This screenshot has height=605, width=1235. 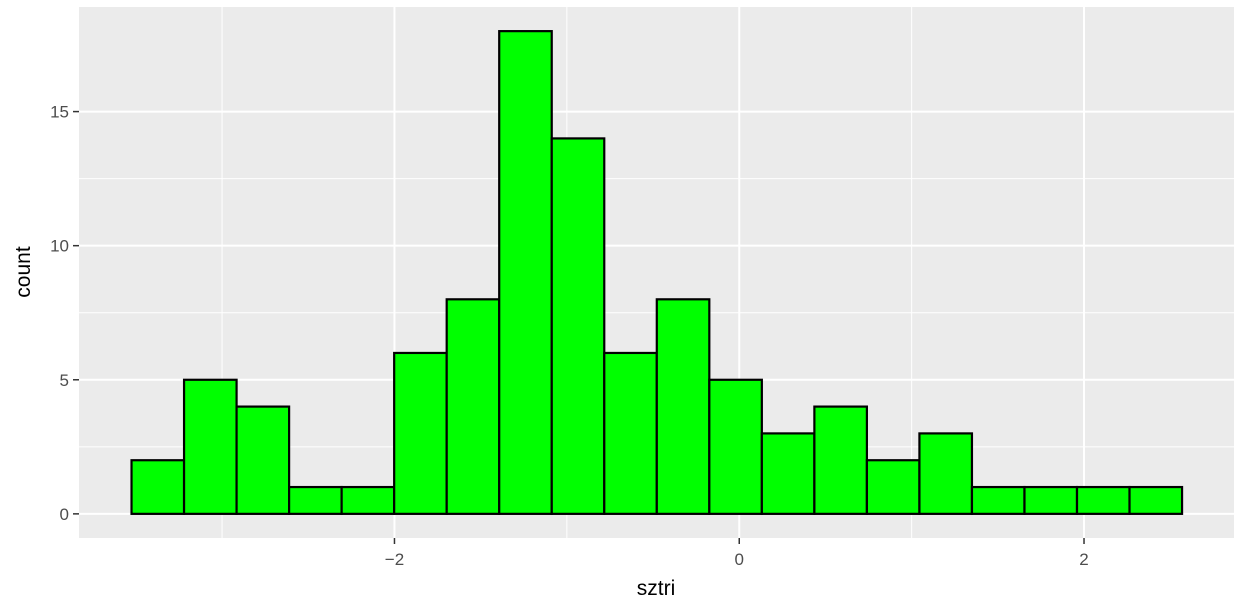 I want to click on x-tick-label: −2, so click(x=394, y=559).